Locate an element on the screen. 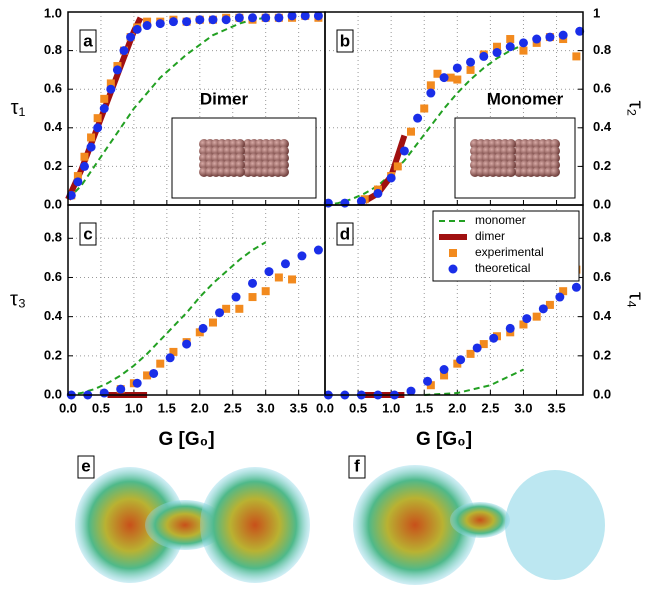  annotation: Monomer is located at coordinates (525, 98).